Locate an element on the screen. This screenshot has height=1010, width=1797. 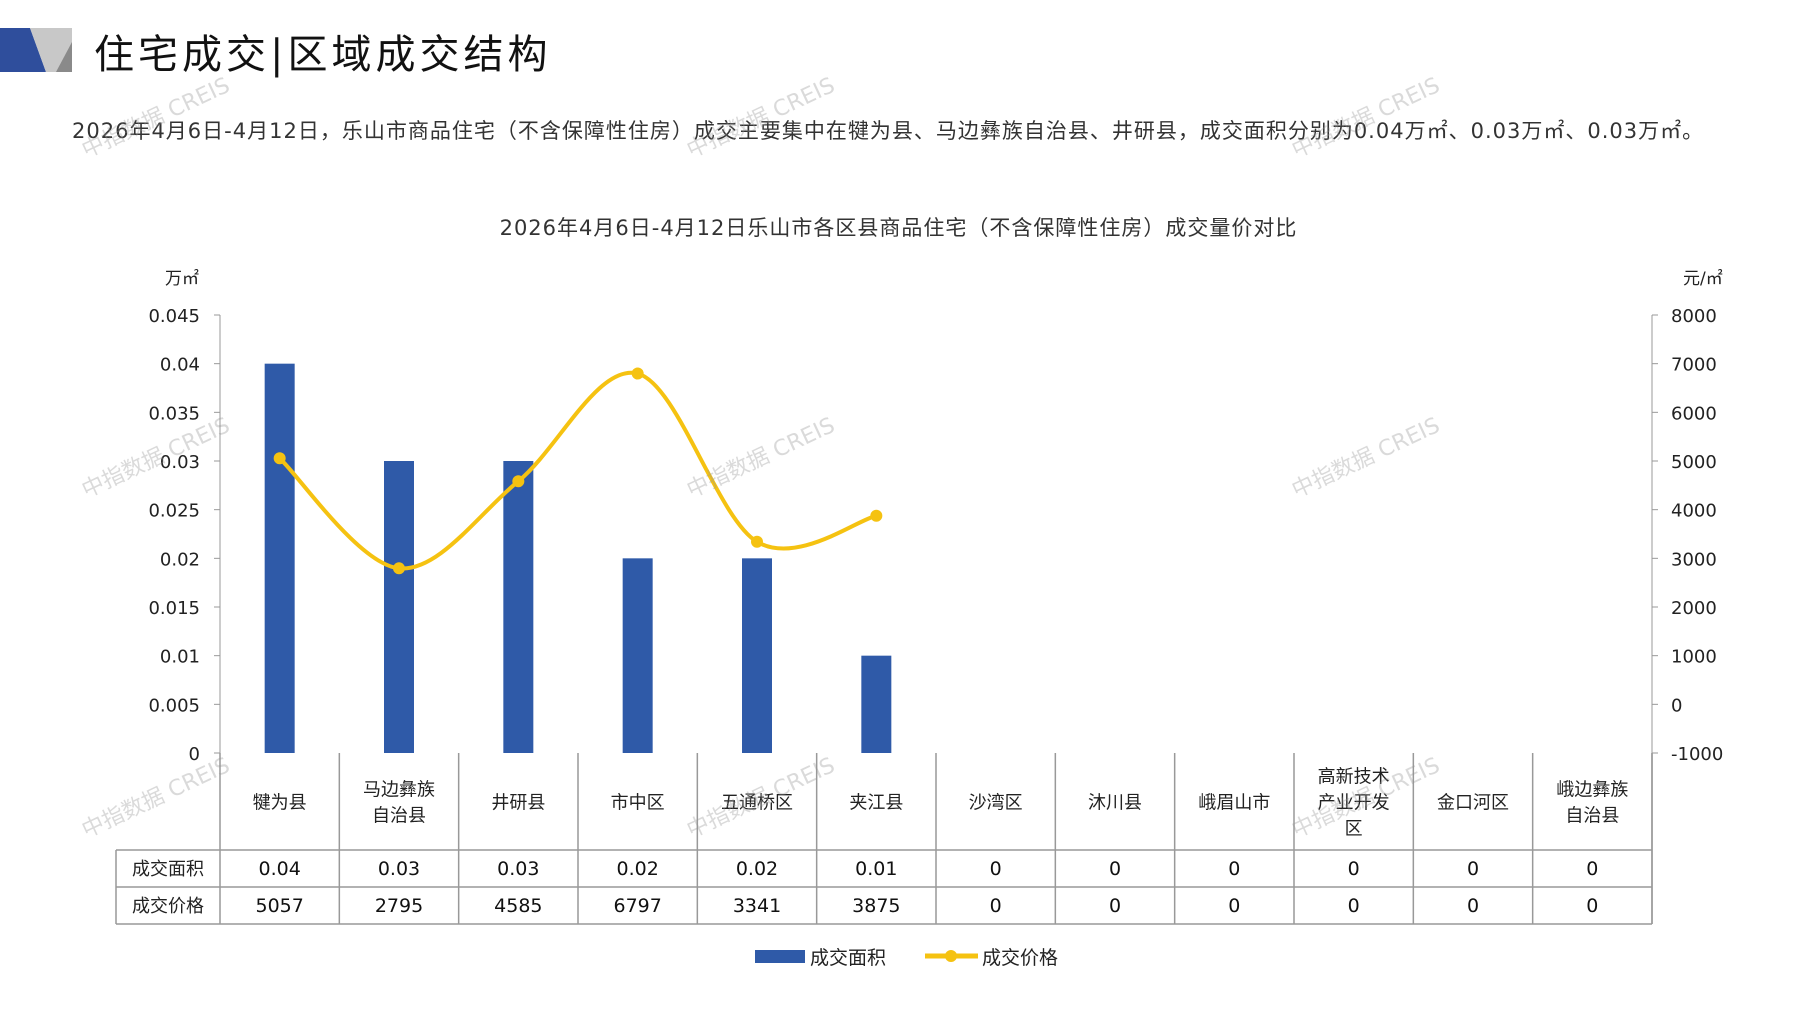
table-cell: 6797 is located at coordinates (637, 906).